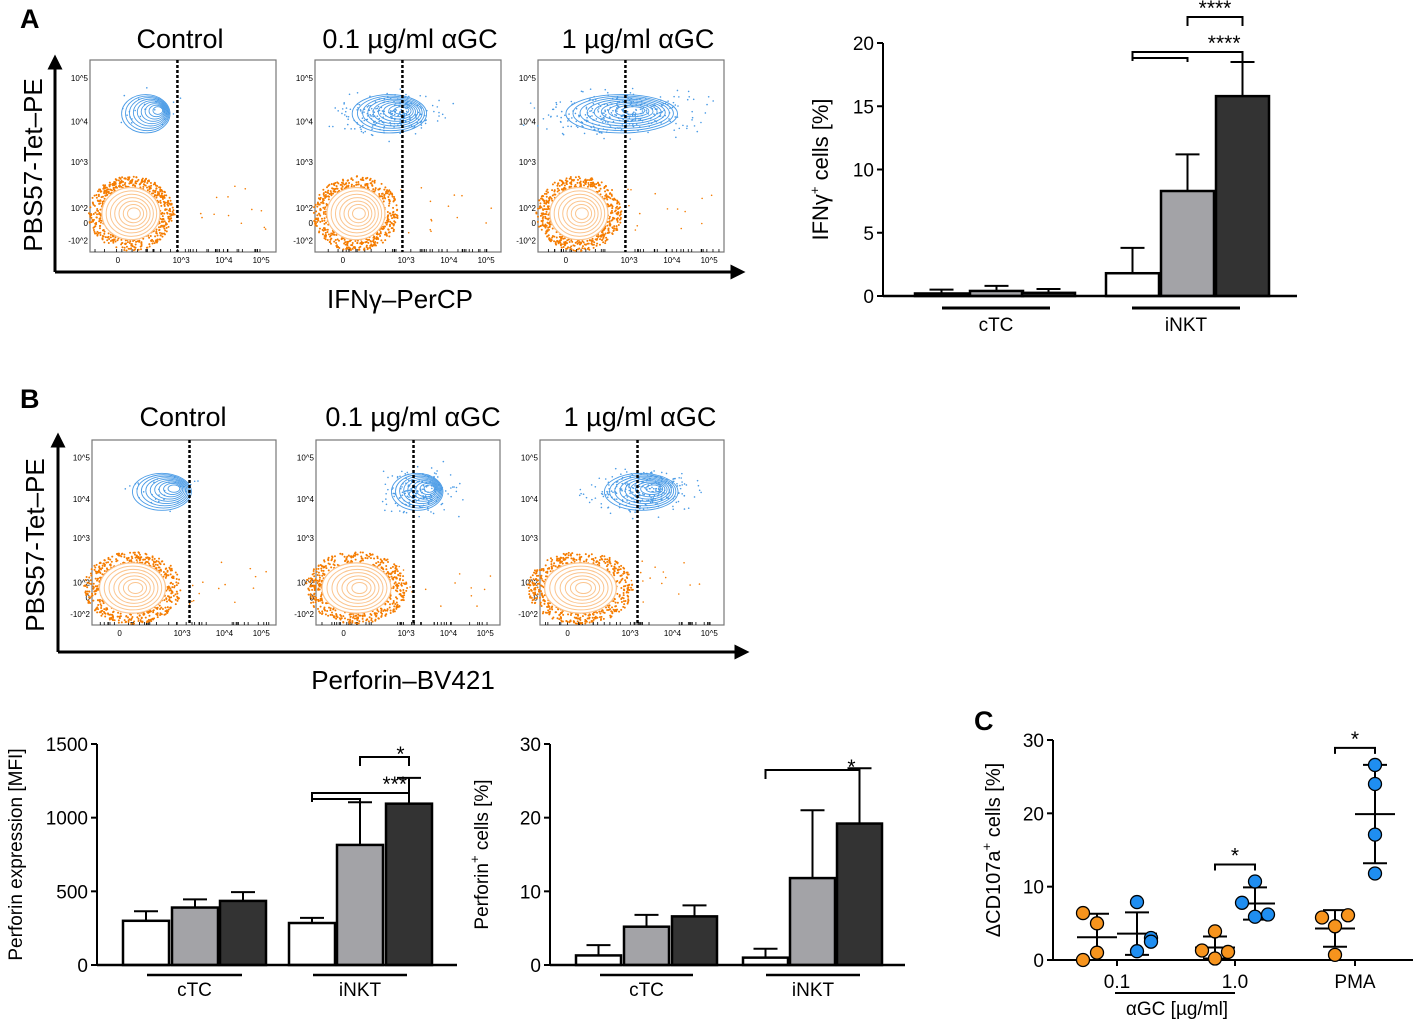 Image resolution: width=1421 pixels, height=1030 pixels. I want to click on flow-b-x-label: Perforin–BV421, so click(403, 680).